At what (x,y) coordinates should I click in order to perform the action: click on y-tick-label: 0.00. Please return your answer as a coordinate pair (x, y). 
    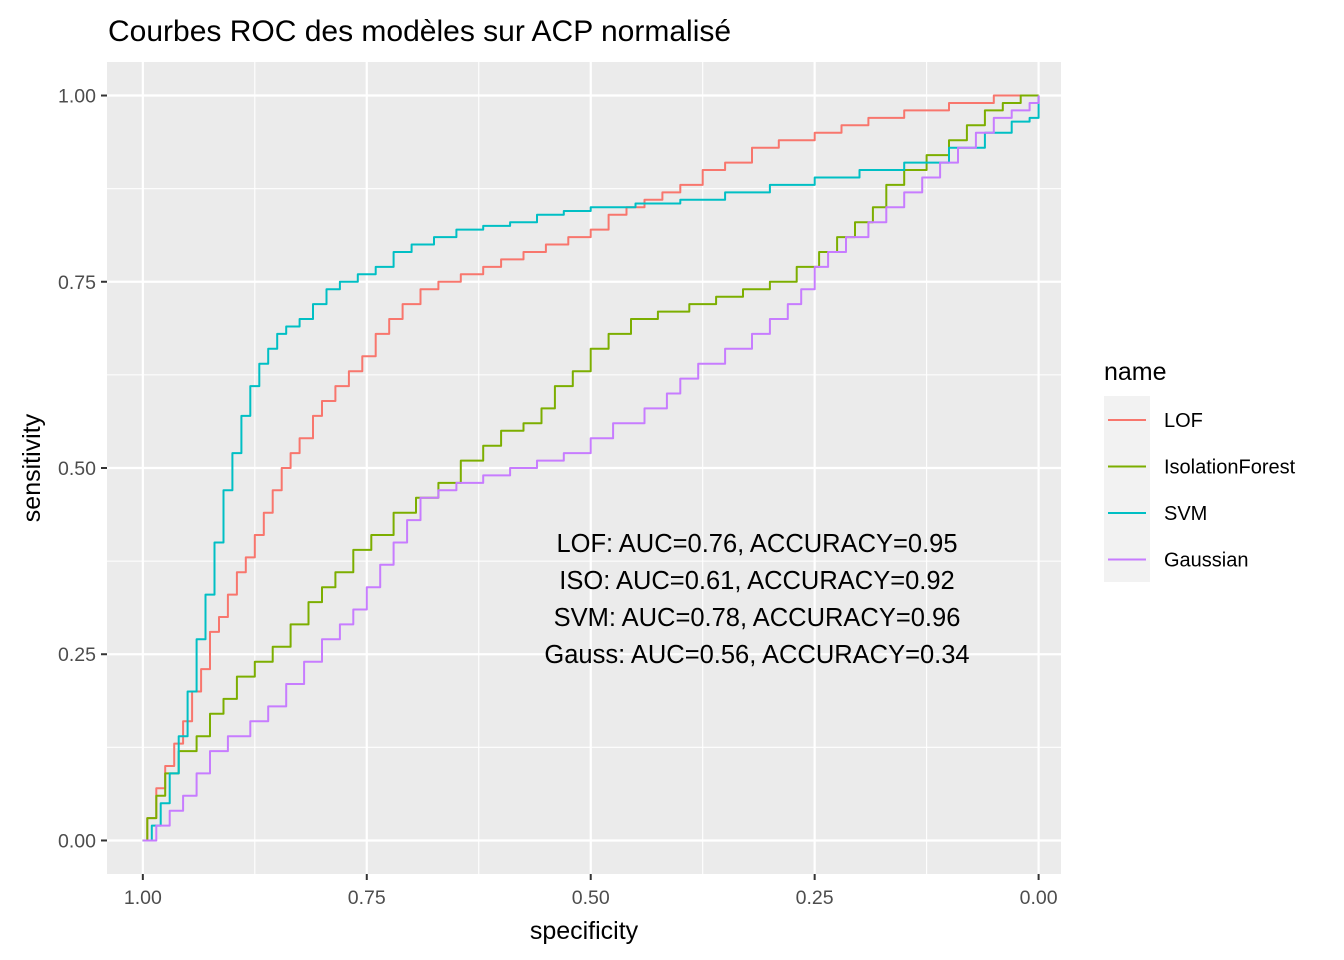
    Looking at the image, I should click on (77, 841).